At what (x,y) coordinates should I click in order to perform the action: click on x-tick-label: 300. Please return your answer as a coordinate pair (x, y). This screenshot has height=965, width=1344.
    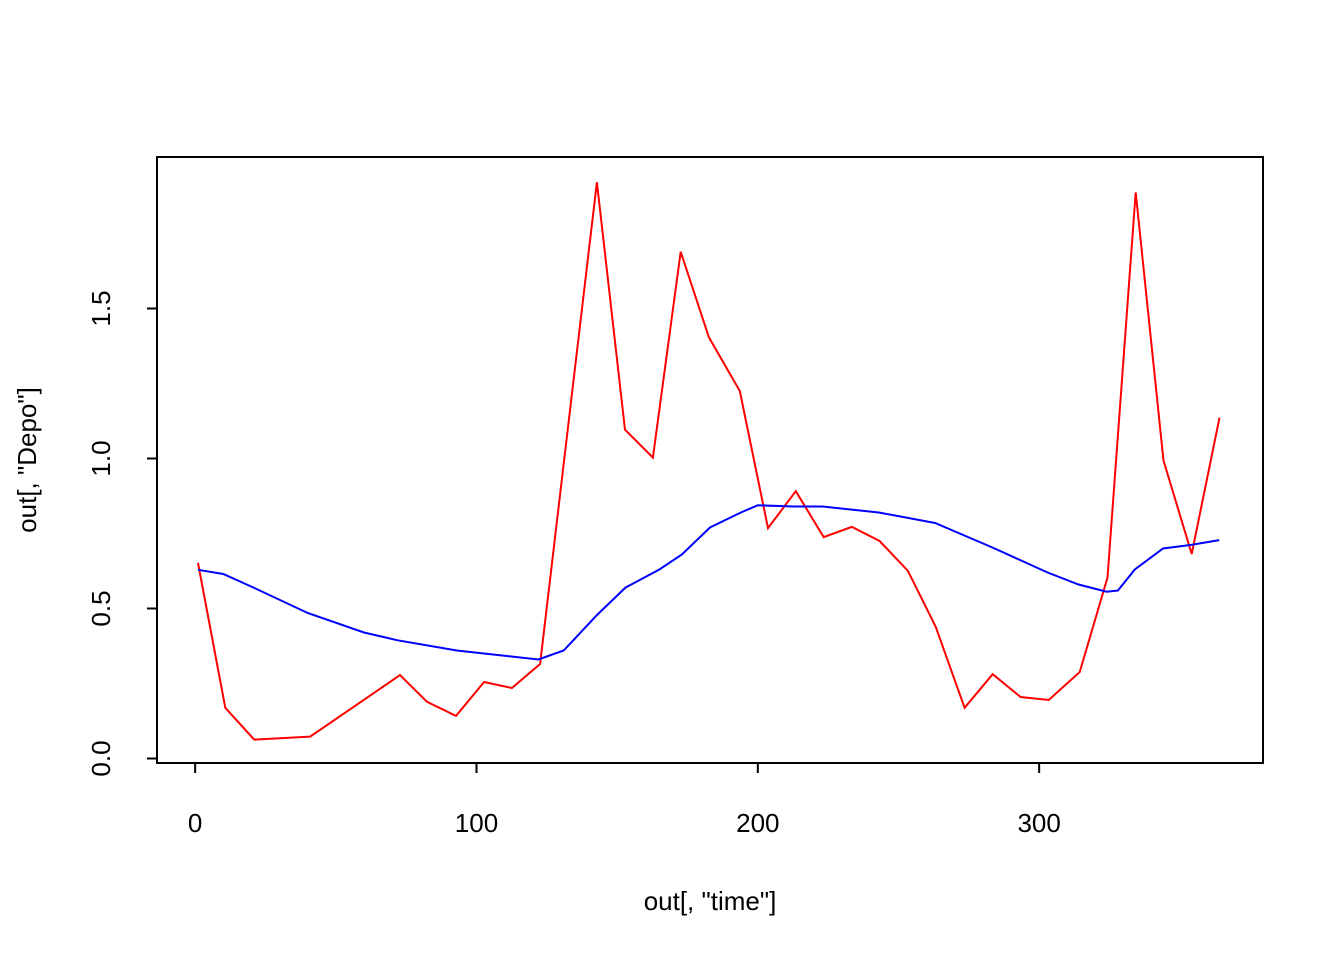
    Looking at the image, I should click on (1038, 823).